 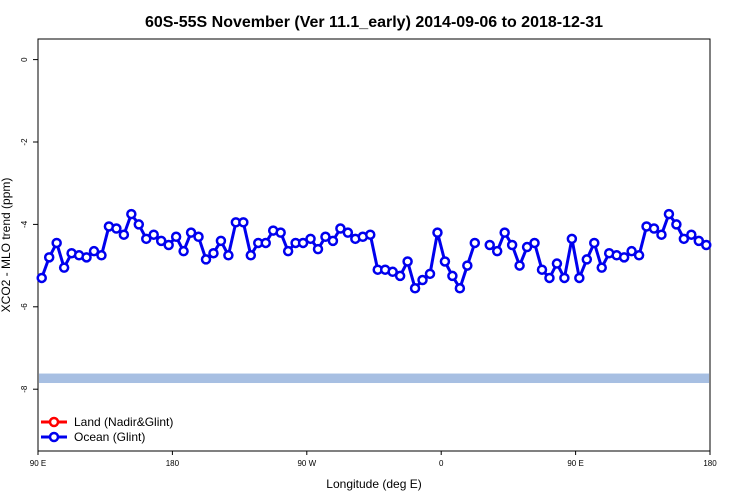 What do you see at coordinates (24, 59) in the screenshot?
I see `y-tick-label: 0` at bounding box center [24, 59].